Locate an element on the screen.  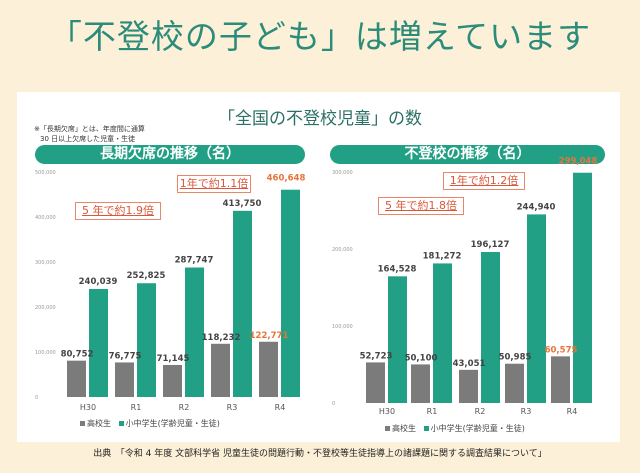
chart2-label-elem: 299,048 is located at coordinates (578, 162).